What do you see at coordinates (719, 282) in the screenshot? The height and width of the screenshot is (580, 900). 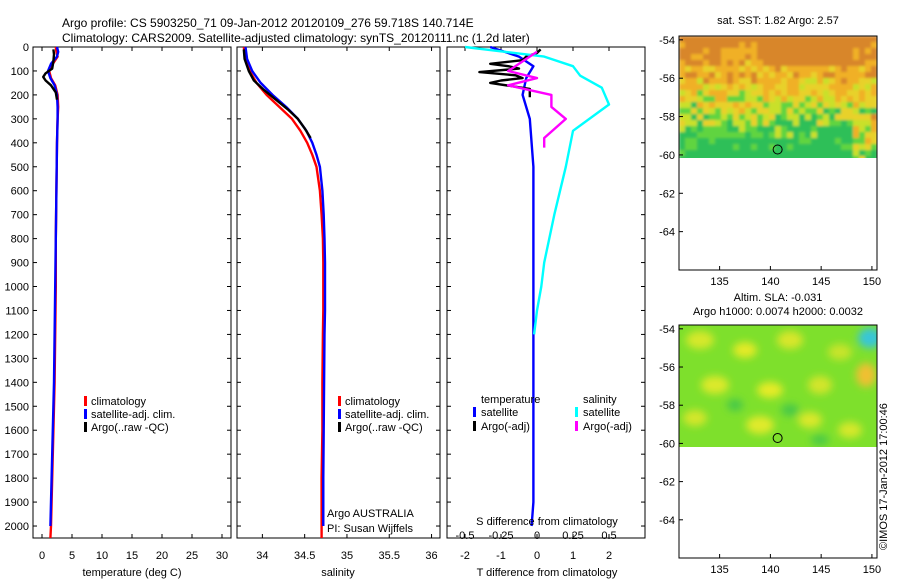 I see `lon-tick-label: 135` at bounding box center [719, 282].